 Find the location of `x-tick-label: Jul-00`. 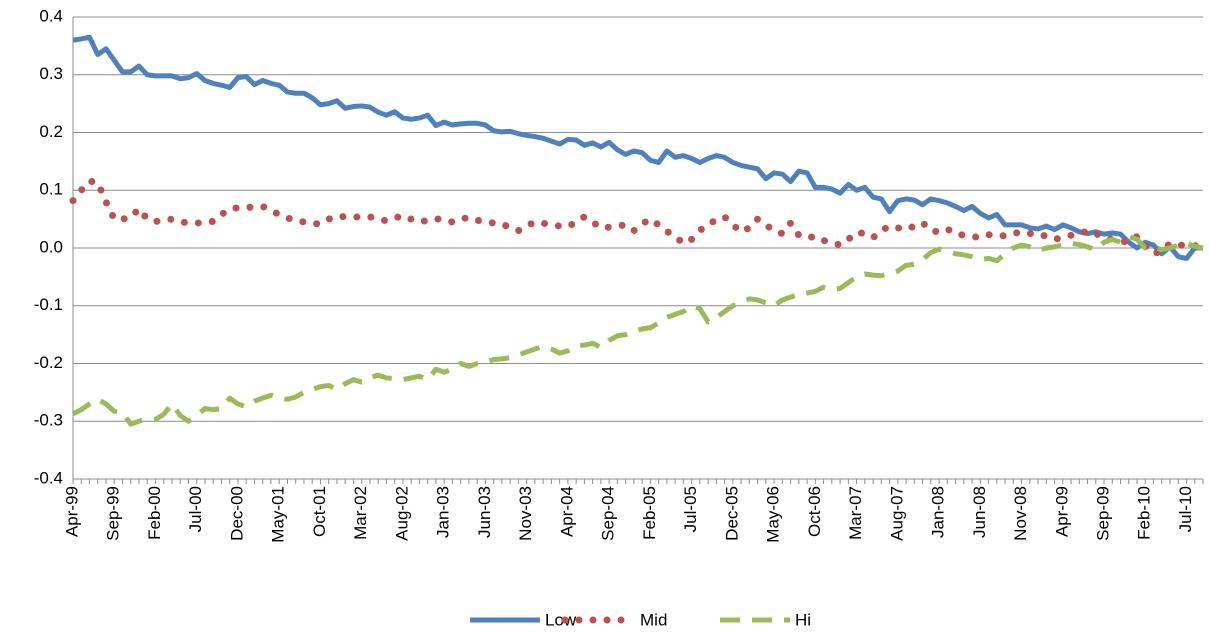

x-tick-label: Jul-00 is located at coordinates (195, 509).